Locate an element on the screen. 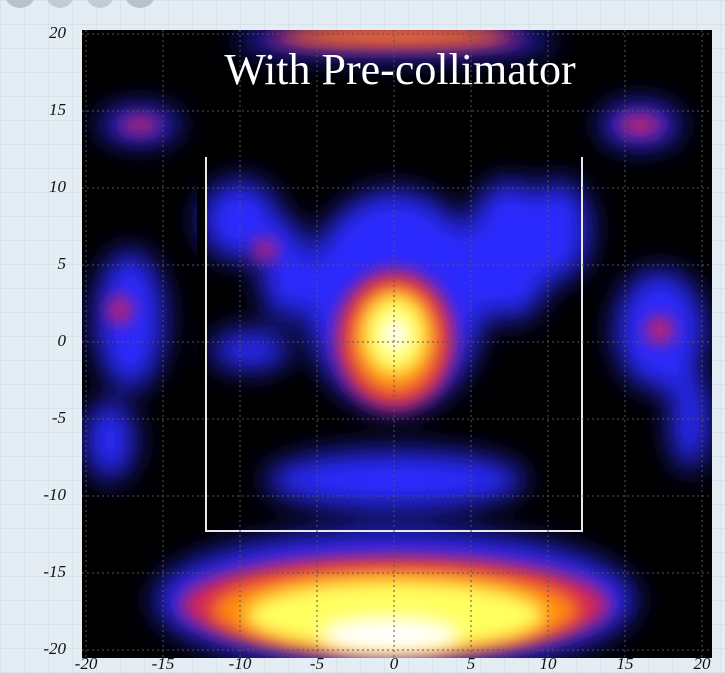  y-tick-label: -20 is located at coordinates (54, 648).